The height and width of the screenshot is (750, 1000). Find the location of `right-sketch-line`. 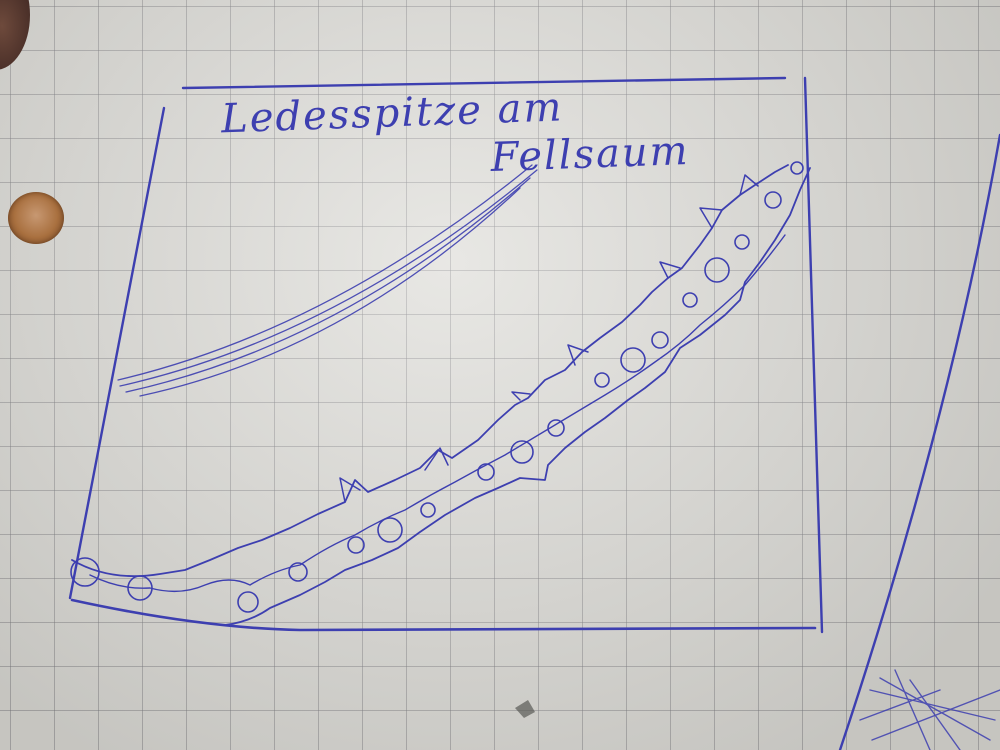

right-sketch-line is located at coordinates (919, 441).